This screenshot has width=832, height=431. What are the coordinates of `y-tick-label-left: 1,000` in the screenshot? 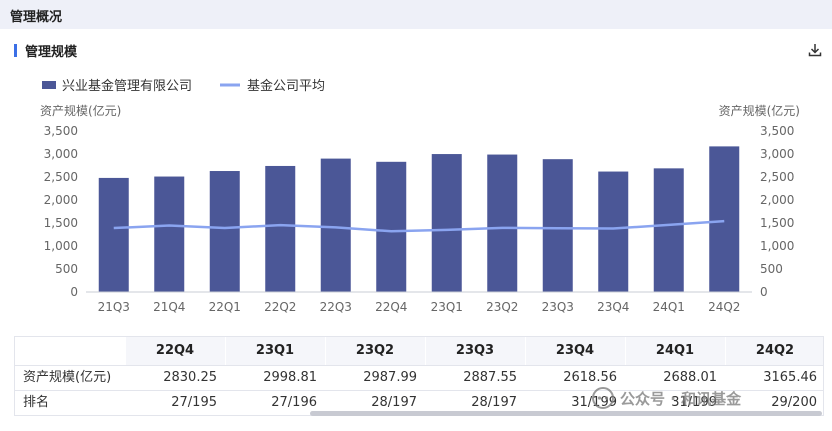 It's located at (61, 246).